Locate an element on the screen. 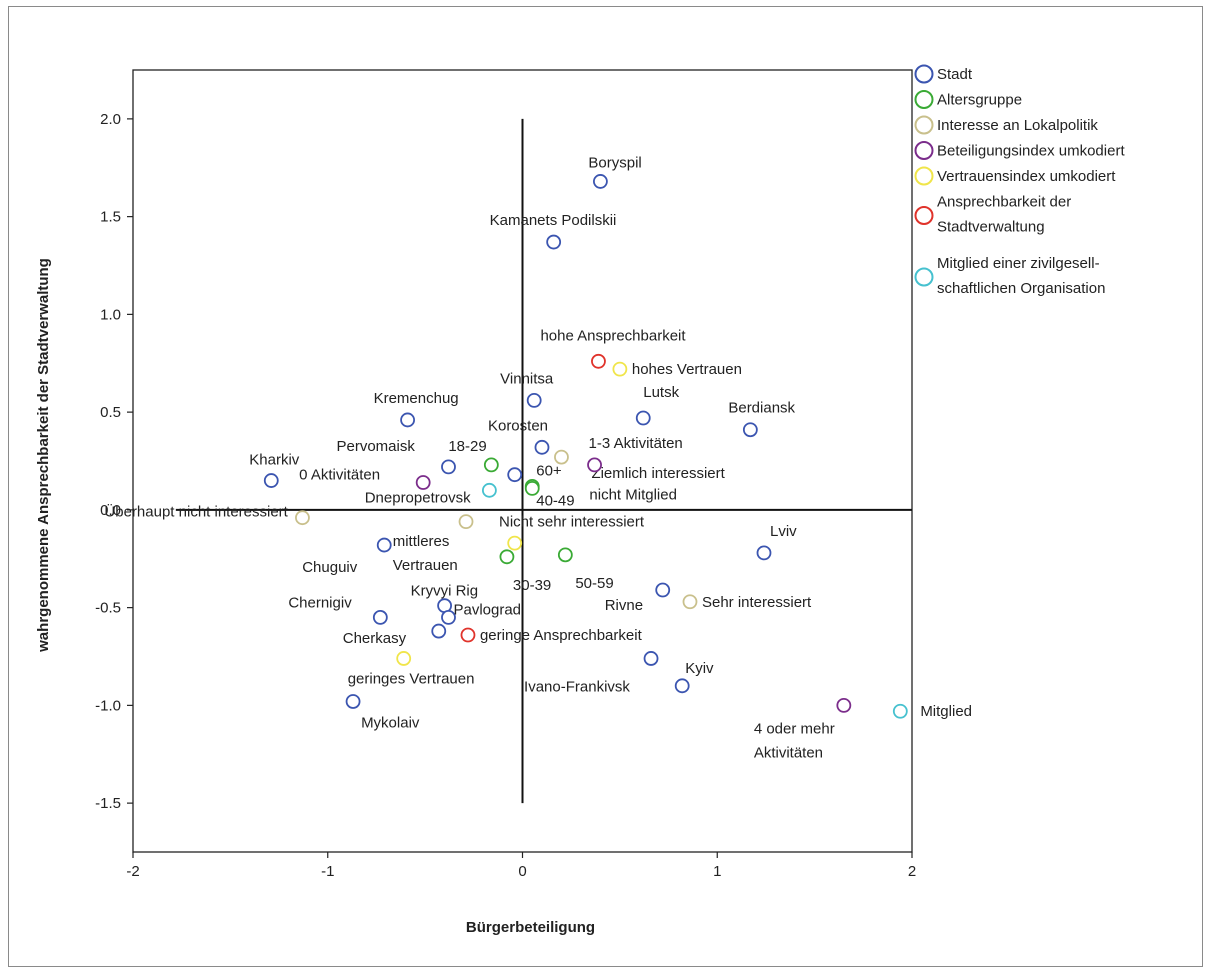 Image resolution: width=1213 pixels, height=975 pixels. legend-label: Mitglied einer zivilgesell- is located at coordinates (1018, 263).